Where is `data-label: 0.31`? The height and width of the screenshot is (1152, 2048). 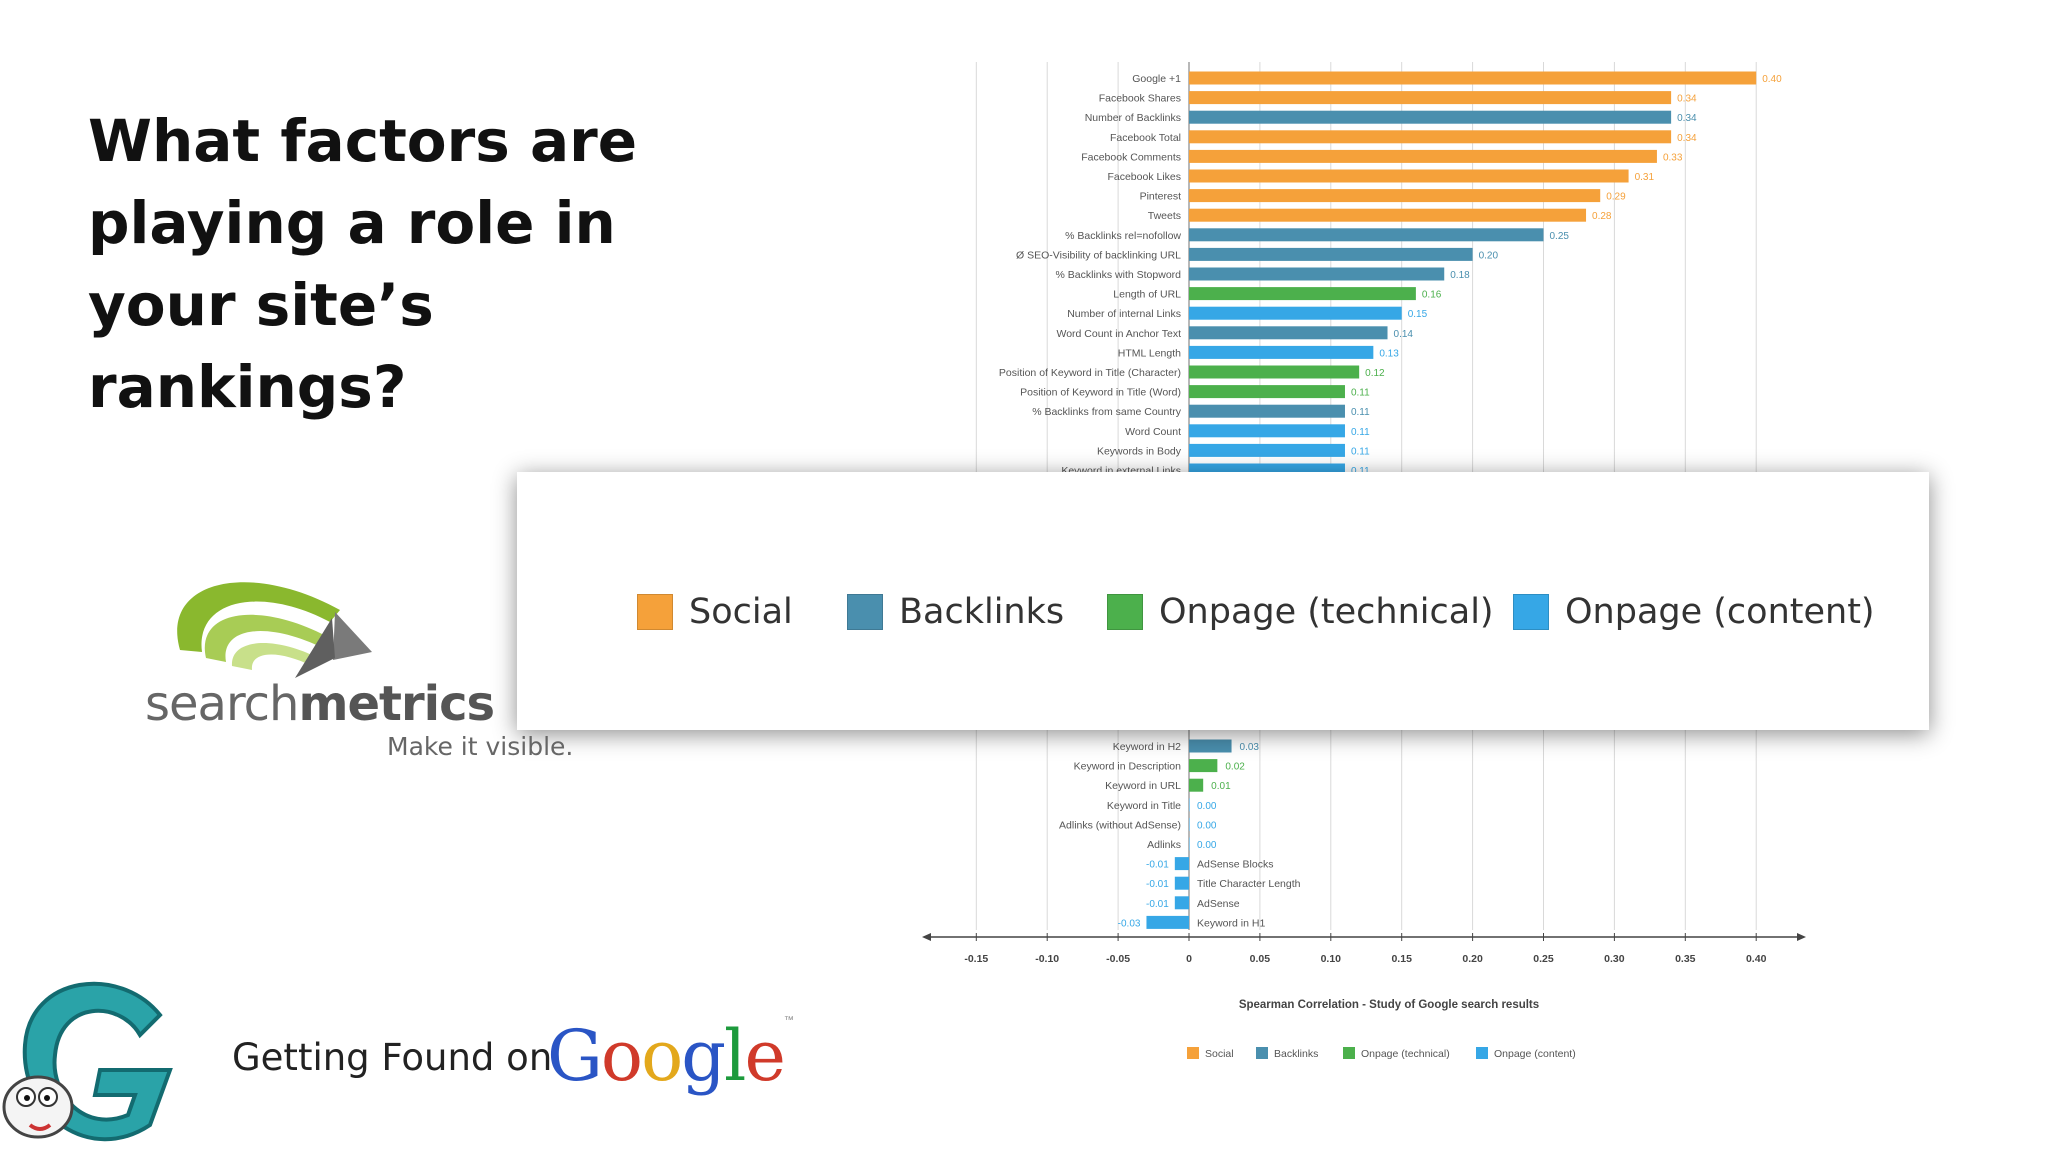
data-label: 0.31 is located at coordinates (1645, 177).